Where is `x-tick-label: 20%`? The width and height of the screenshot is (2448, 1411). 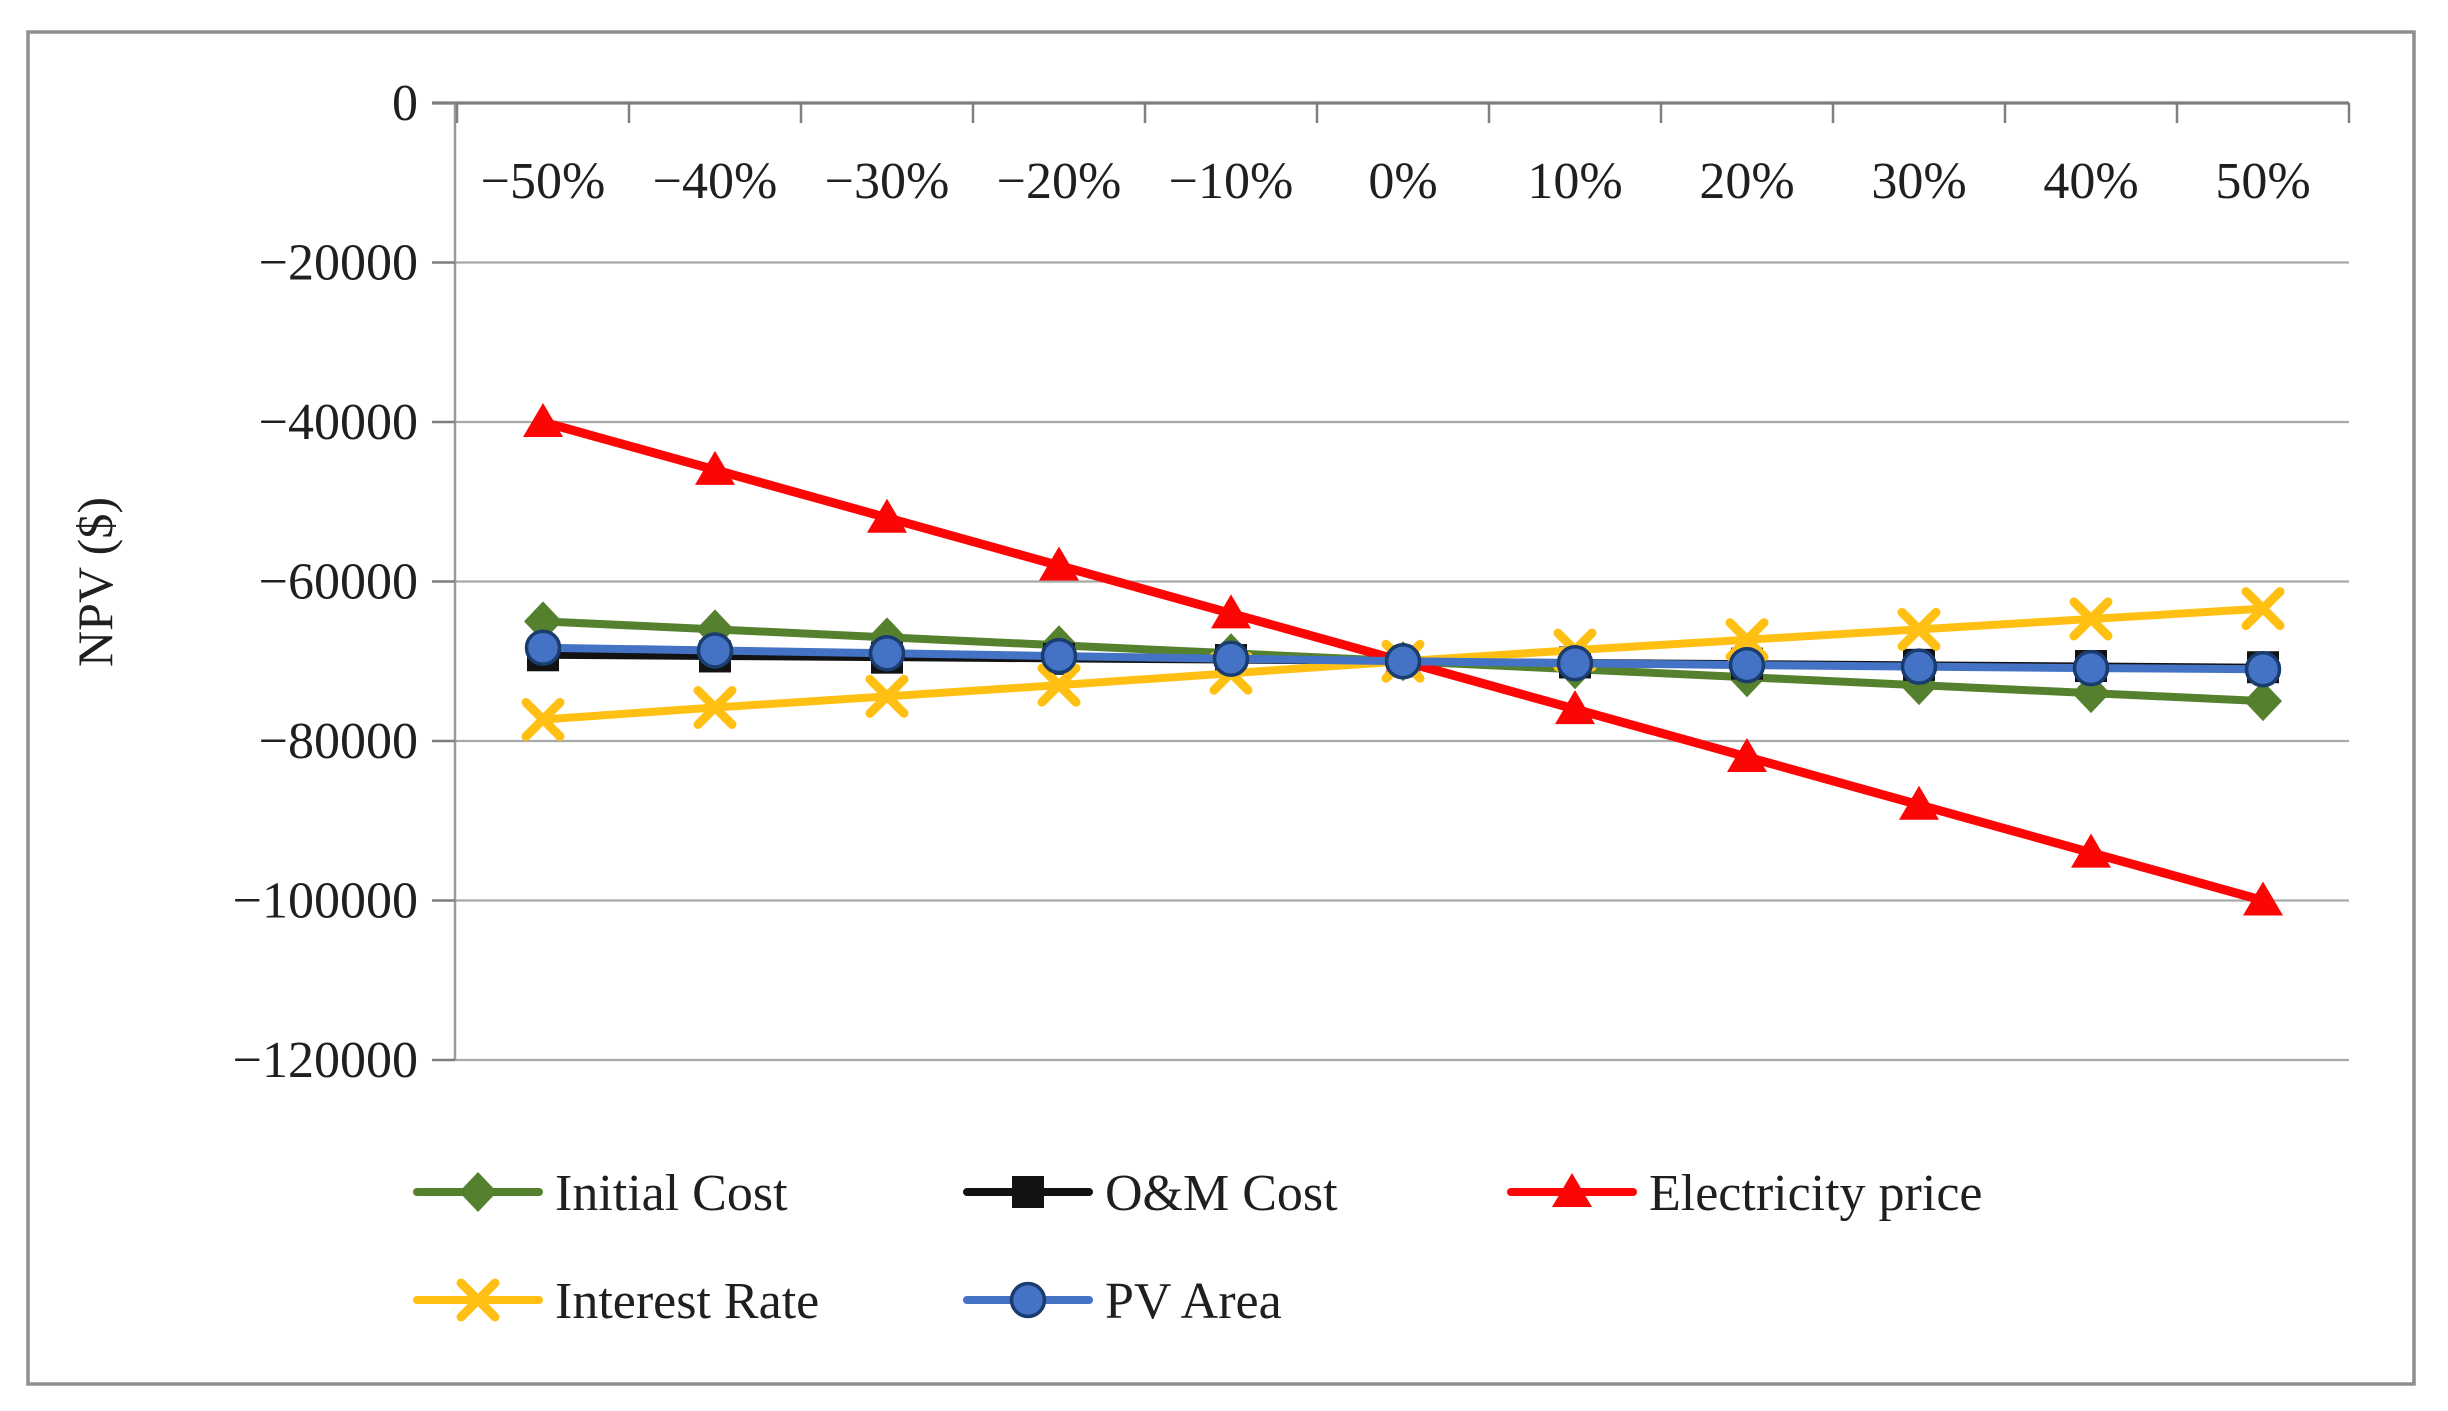 x-tick-label: 20% is located at coordinates (1746, 181).